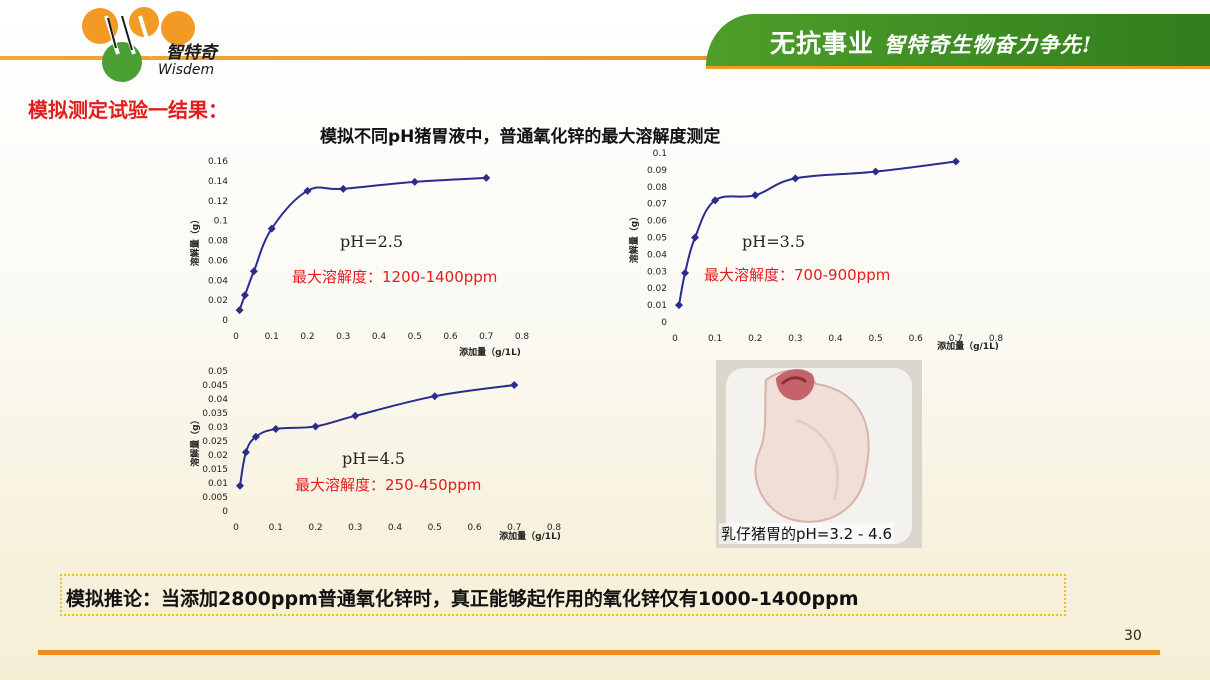 Image resolution: width=1210 pixels, height=680 pixels. What do you see at coordinates (373, 458) in the screenshot?
I see `ph-label: pH=4.5` at bounding box center [373, 458].